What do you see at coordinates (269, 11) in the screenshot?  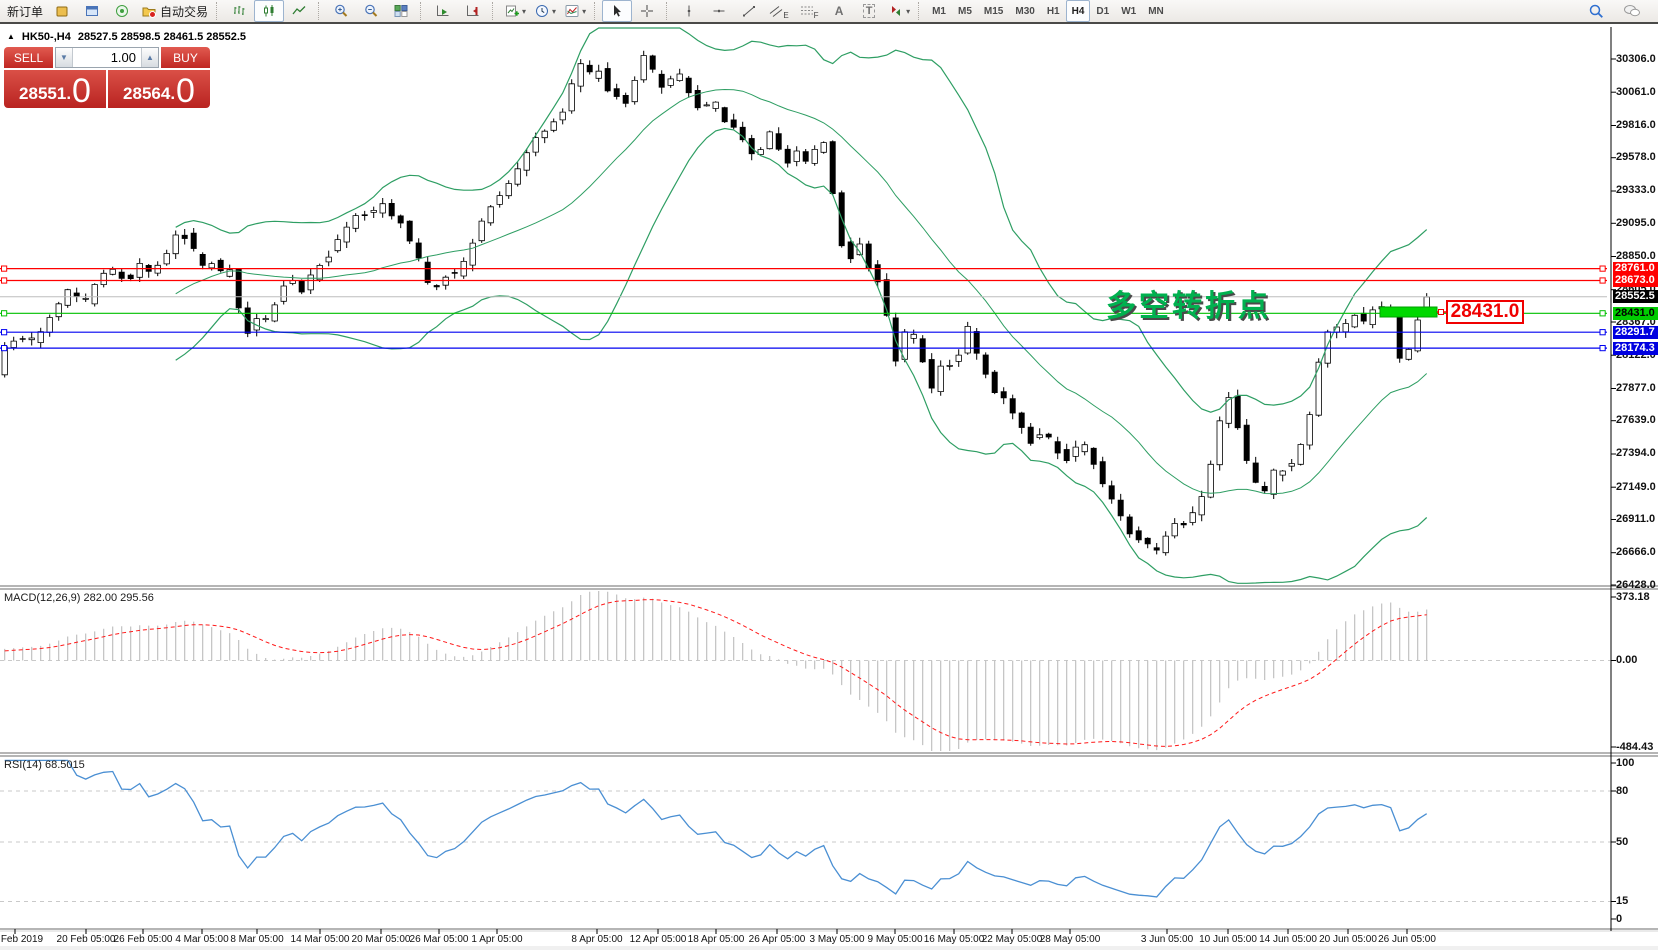 I see `candlestick-mode-button` at bounding box center [269, 11].